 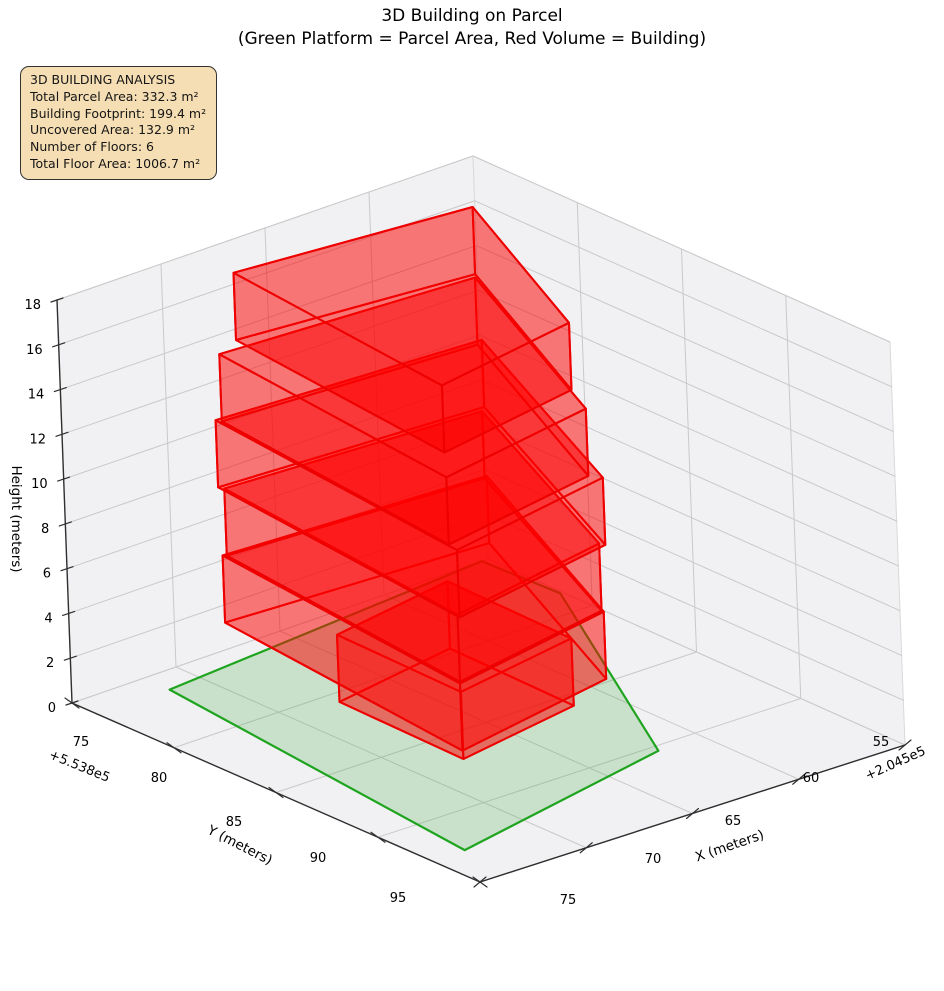 I want to click on info-box-line: Total Floor Area: 1006.7 m², so click(x=115, y=163).